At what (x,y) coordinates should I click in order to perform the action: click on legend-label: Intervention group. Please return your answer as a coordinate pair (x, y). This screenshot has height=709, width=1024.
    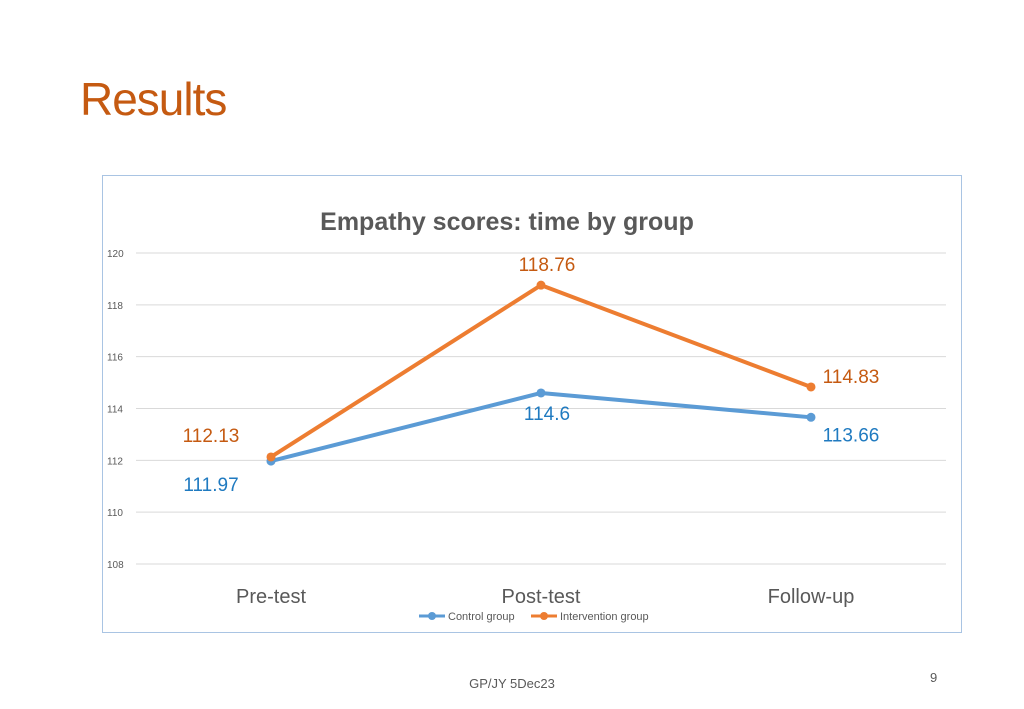
    Looking at the image, I should click on (604, 617).